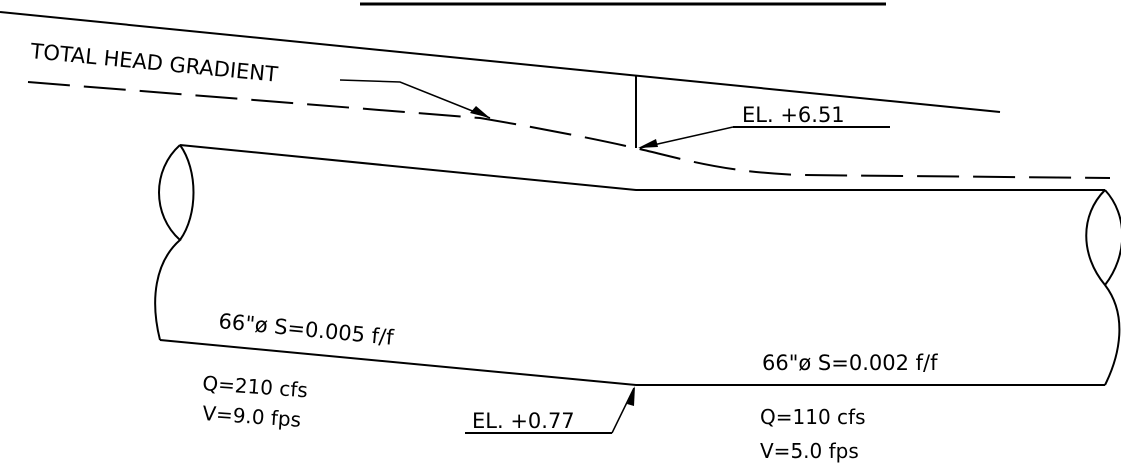 This screenshot has height=474, width=1121. Describe the element at coordinates (813, 417) in the screenshot. I see `right-flow-label: Q=110 cfs` at that location.